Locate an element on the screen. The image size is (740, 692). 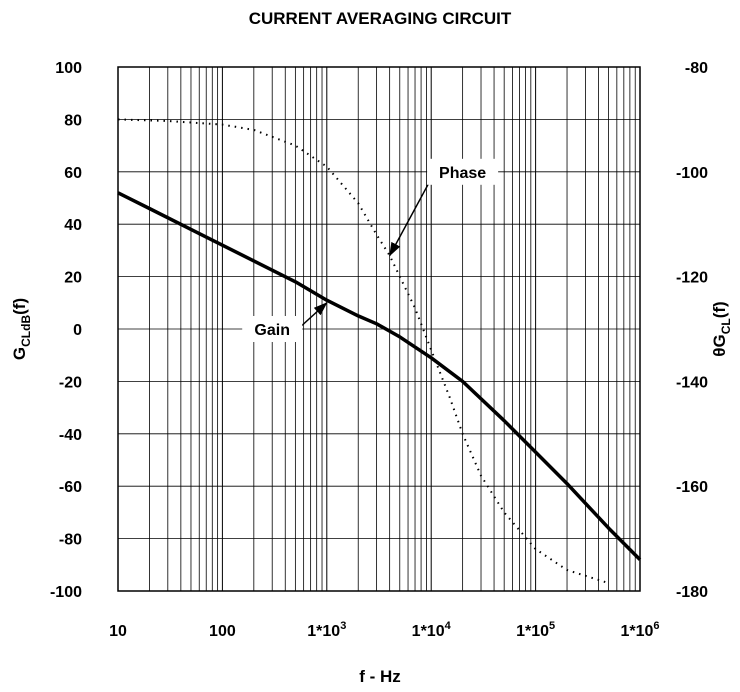
y-left-tick-label: 20 is located at coordinates (73, 278).